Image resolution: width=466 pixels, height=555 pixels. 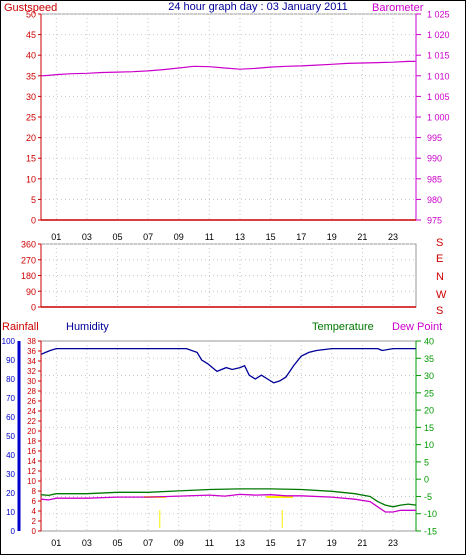 I want to click on temperature-tick-labels: -15 -10 -5 0 5 10 15 20 25 30 35 40, so click(x=426, y=437).